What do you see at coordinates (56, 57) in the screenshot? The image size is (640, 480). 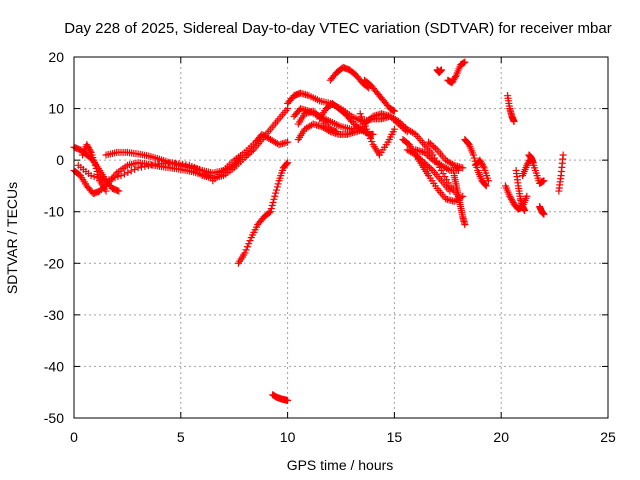 I see `y-tick-label: 20` at bounding box center [56, 57].